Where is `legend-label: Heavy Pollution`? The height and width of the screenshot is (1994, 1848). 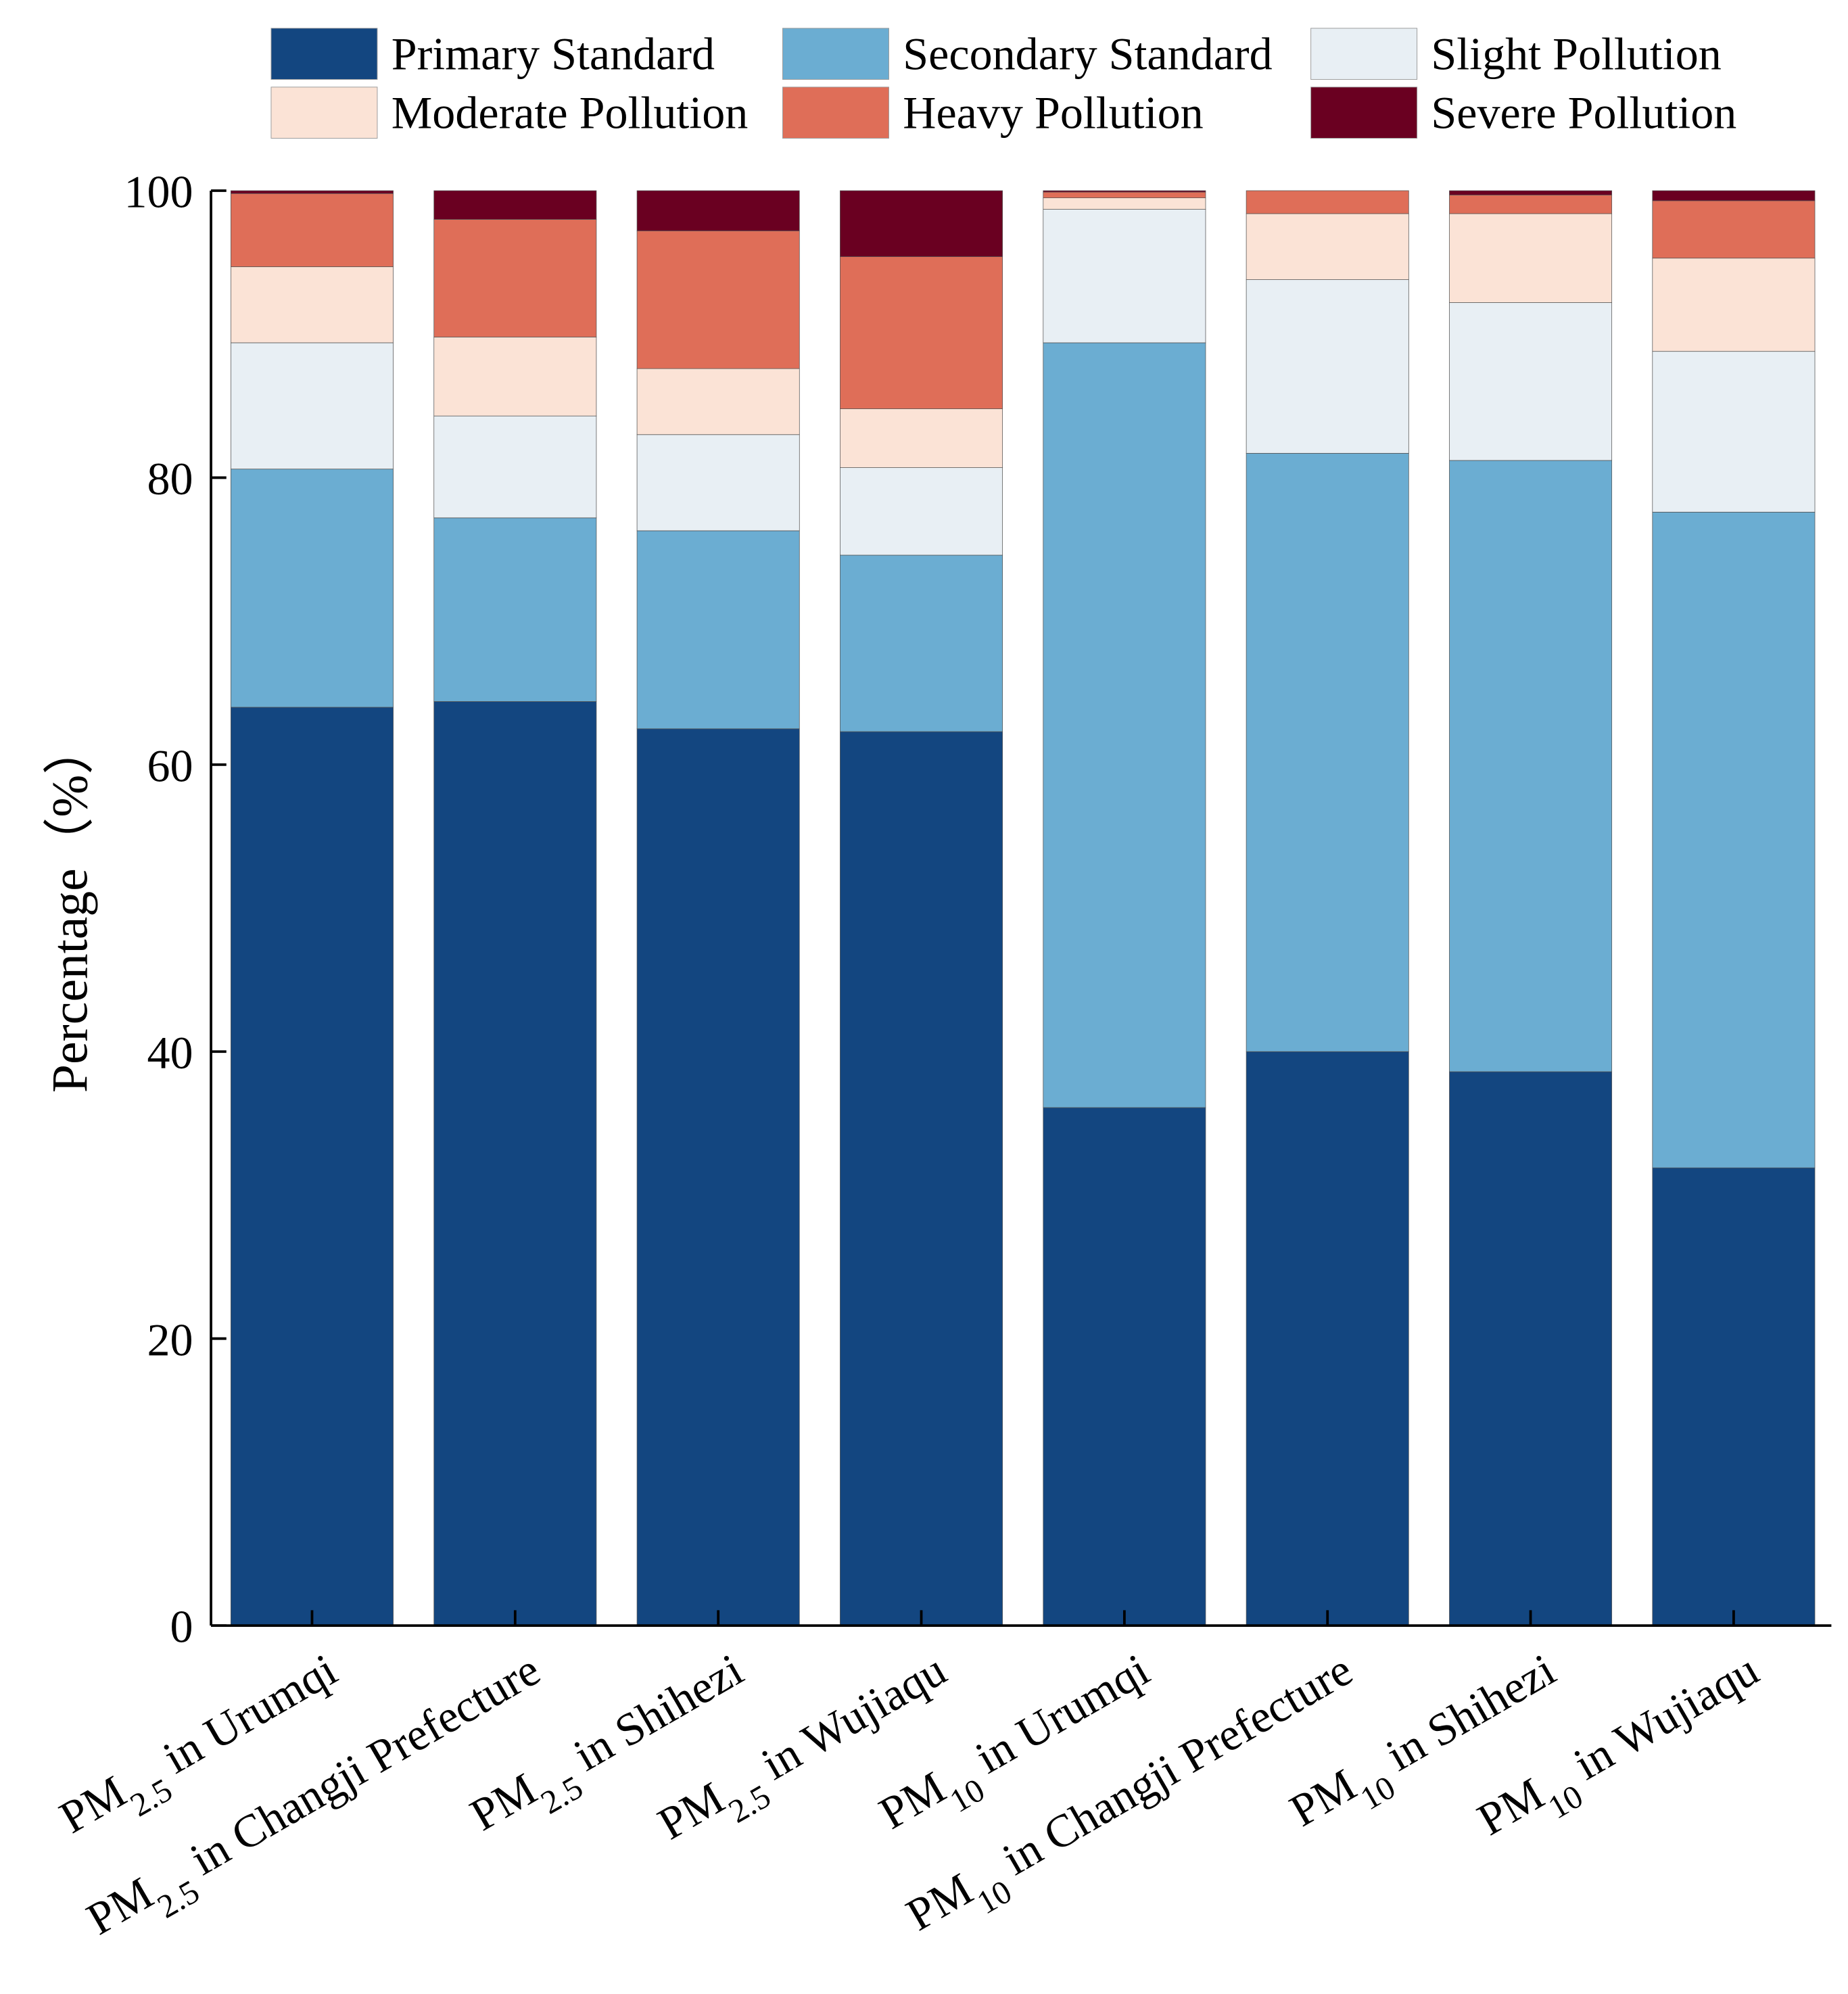 legend-label: Heavy Pollution is located at coordinates (1053, 112).